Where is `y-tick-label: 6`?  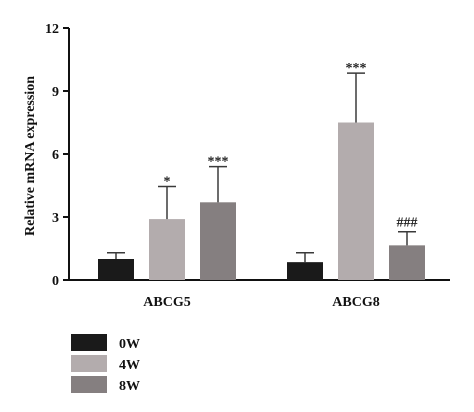
y-tick-label: 6 is located at coordinates (55, 155).